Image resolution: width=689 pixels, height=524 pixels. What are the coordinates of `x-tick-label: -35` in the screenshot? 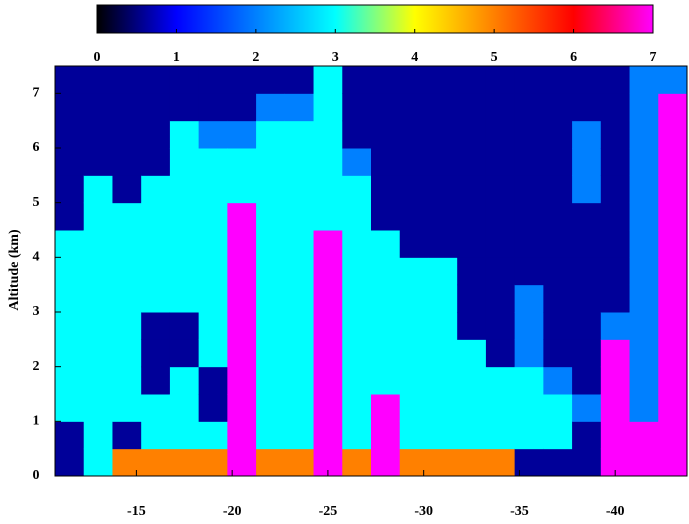 It's located at (519, 511).